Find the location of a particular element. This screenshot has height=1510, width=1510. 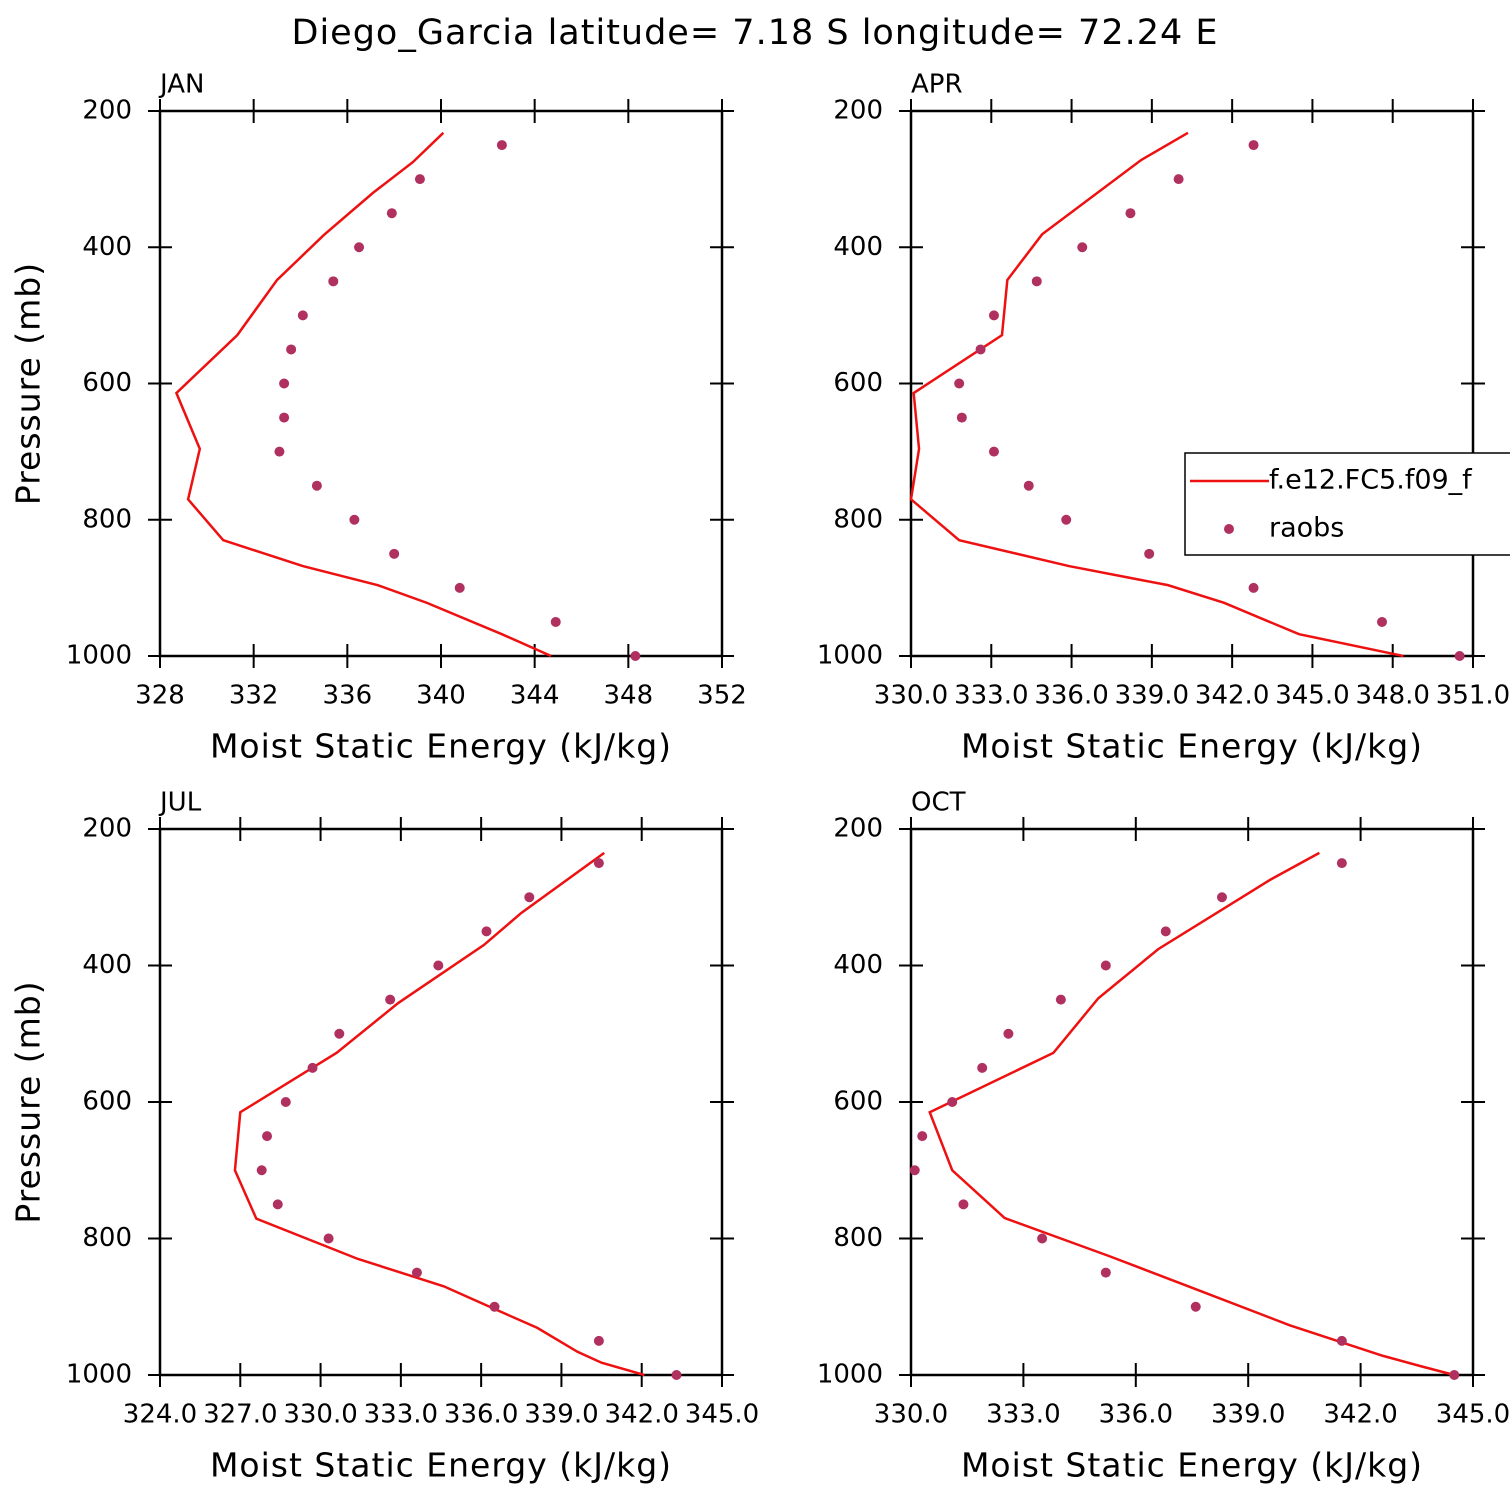

legend-box is located at coordinates (1347, 504).